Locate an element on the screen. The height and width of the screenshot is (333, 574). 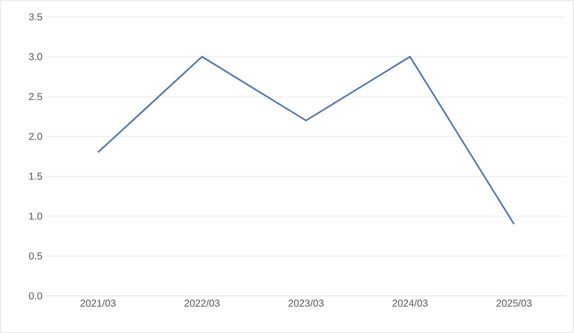
x-tick-label: 2024/03 is located at coordinates (410, 303).